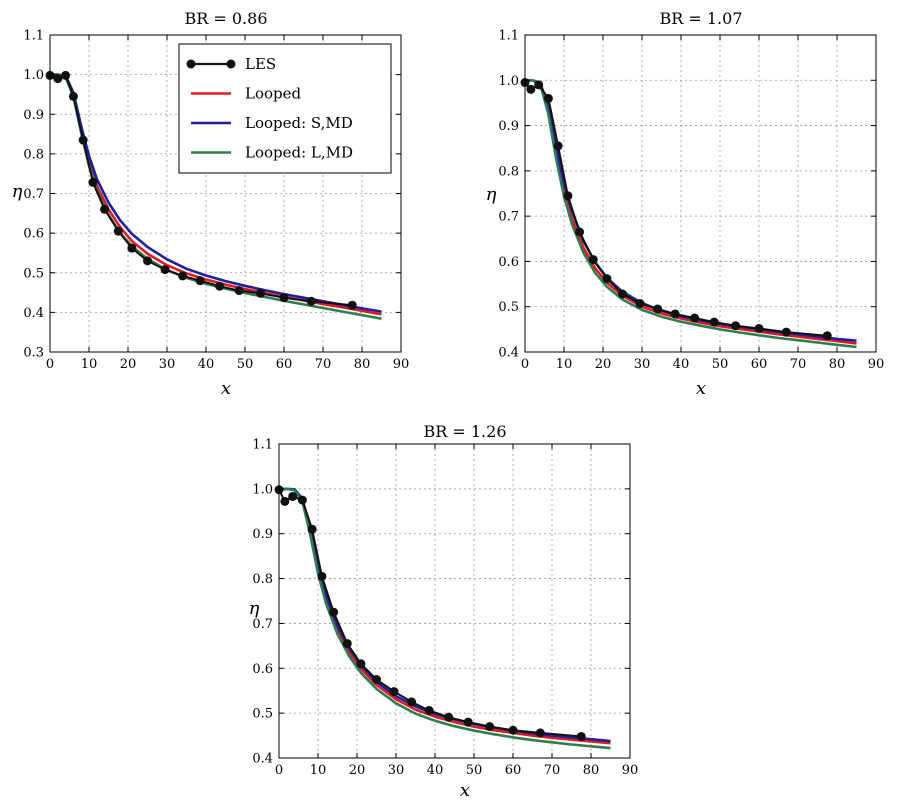 The image size is (909, 803). Describe the element at coordinates (430, 613) in the screenshot. I see `series-line-les` at that location.